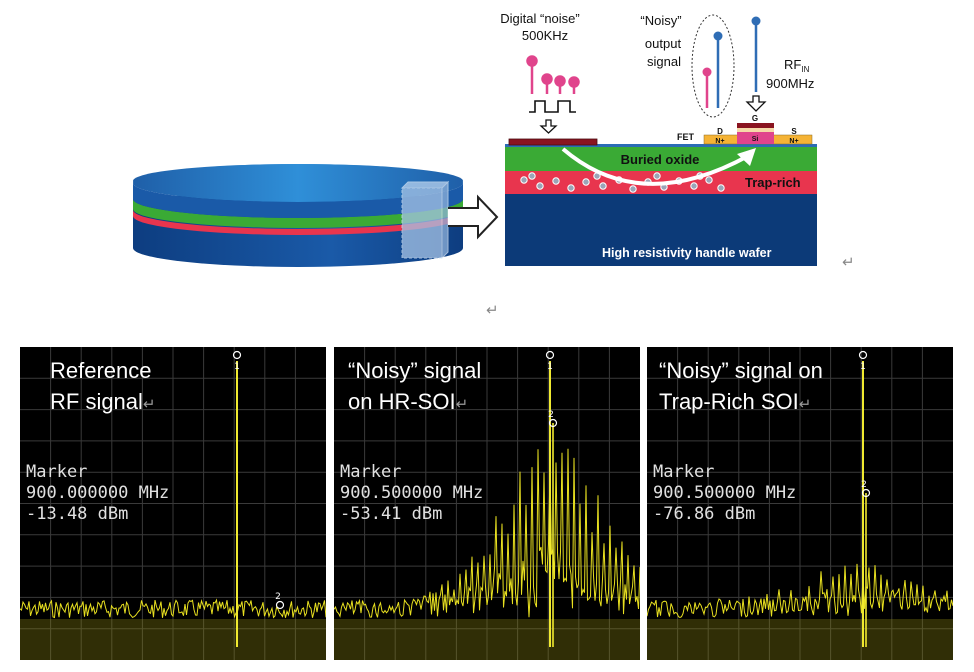  What do you see at coordinates (553, 142) in the screenshot?
I see `noise-source-pad` at bounding box center [553, 142].